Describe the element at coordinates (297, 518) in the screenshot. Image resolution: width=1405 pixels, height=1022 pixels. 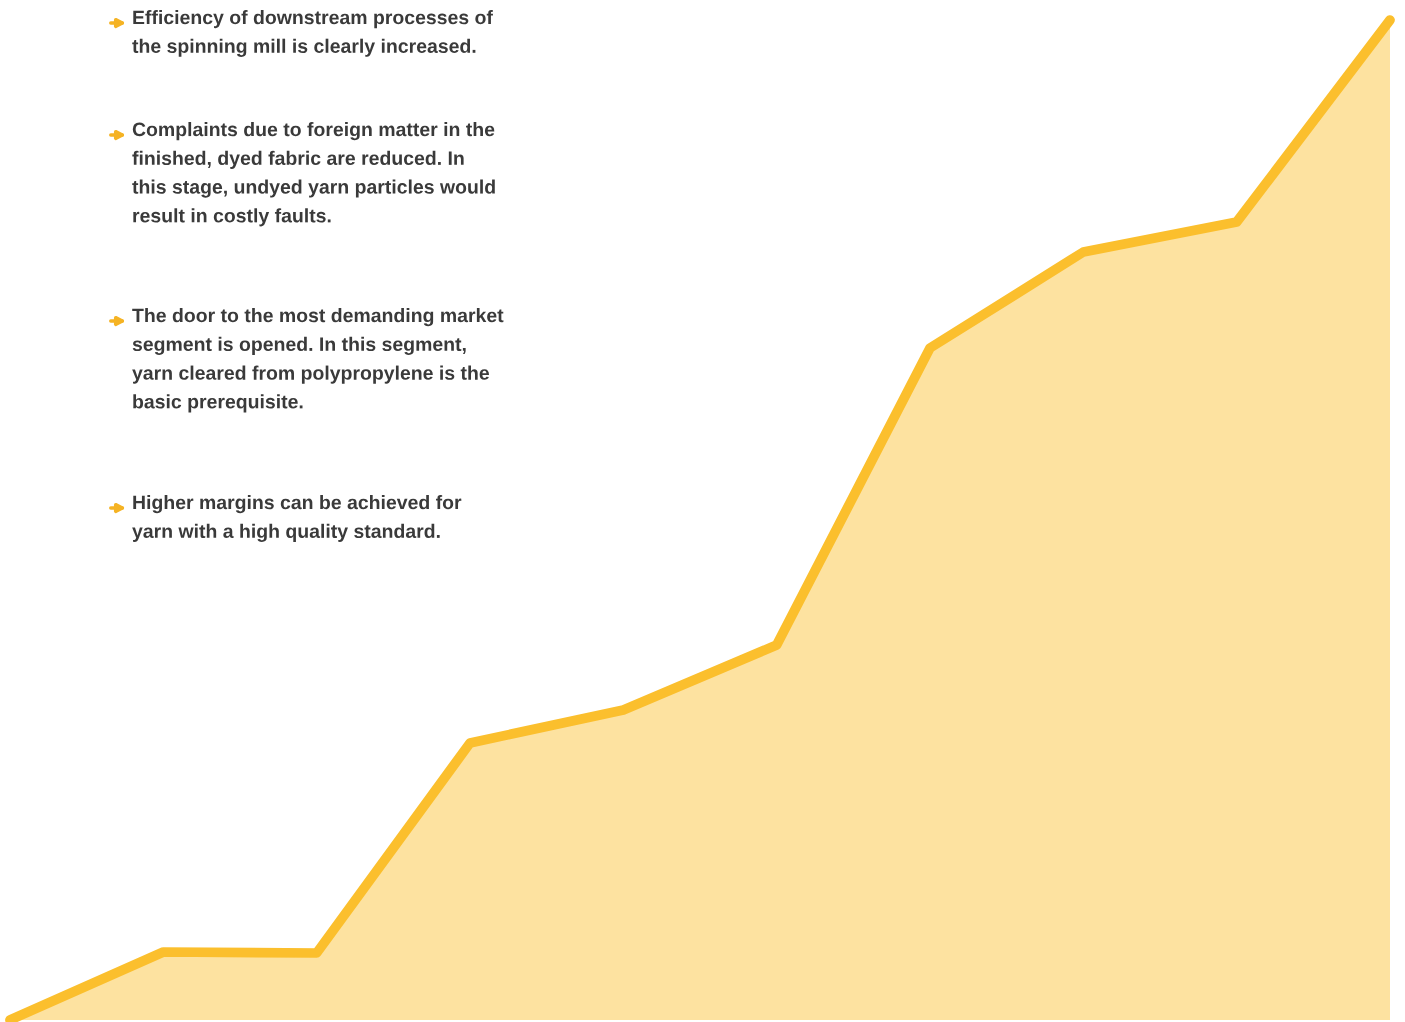
I see `annotation: Higher margins can be achieved for yarn with a high quality standard.` at that location.